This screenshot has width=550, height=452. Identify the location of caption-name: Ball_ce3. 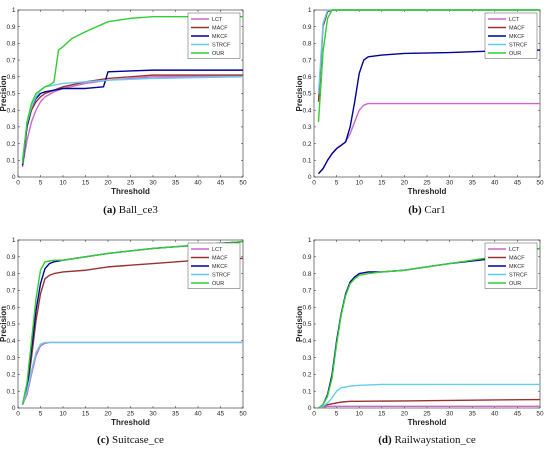
(137, 210).